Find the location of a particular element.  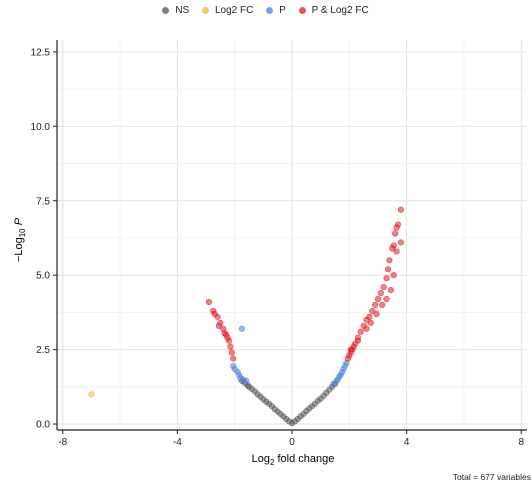

legend-marker-log2fc is located at coordinates (205, 10).